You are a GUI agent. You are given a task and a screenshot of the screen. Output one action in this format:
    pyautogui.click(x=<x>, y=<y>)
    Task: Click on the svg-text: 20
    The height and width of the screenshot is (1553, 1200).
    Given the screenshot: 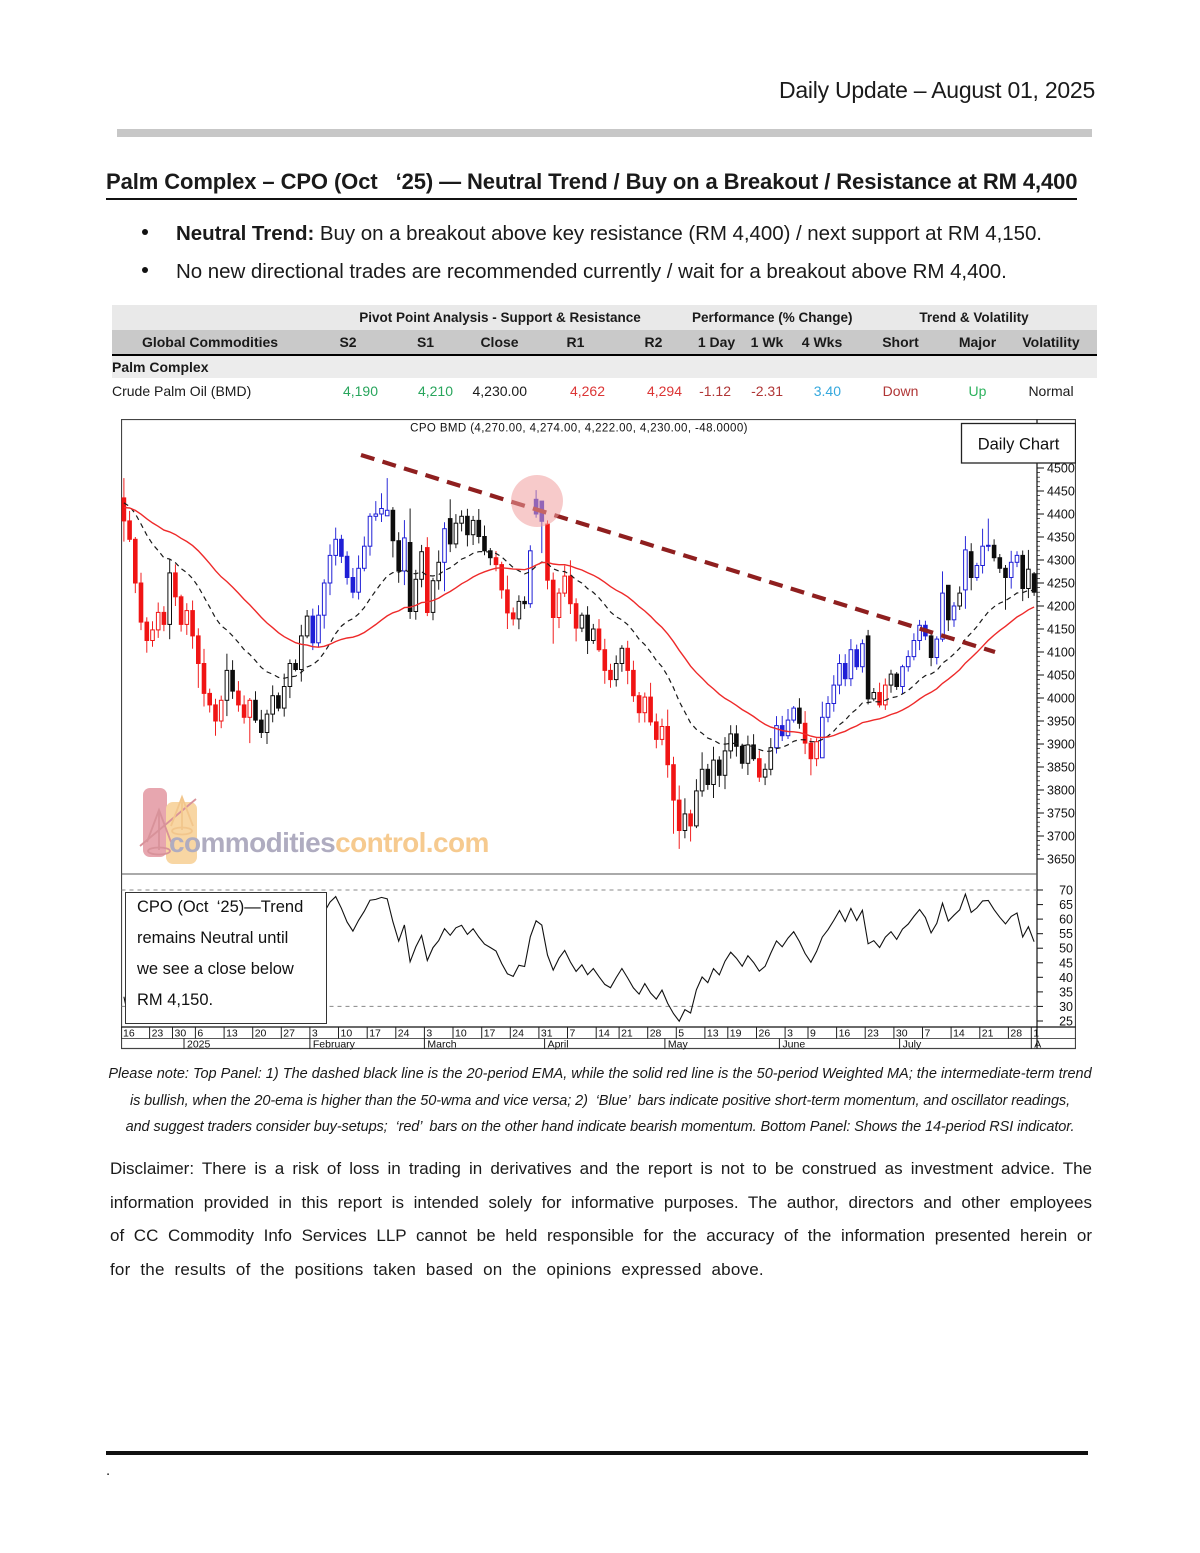 What is the action you would take?
    pyautogui.click(x=261, y=1034)
    